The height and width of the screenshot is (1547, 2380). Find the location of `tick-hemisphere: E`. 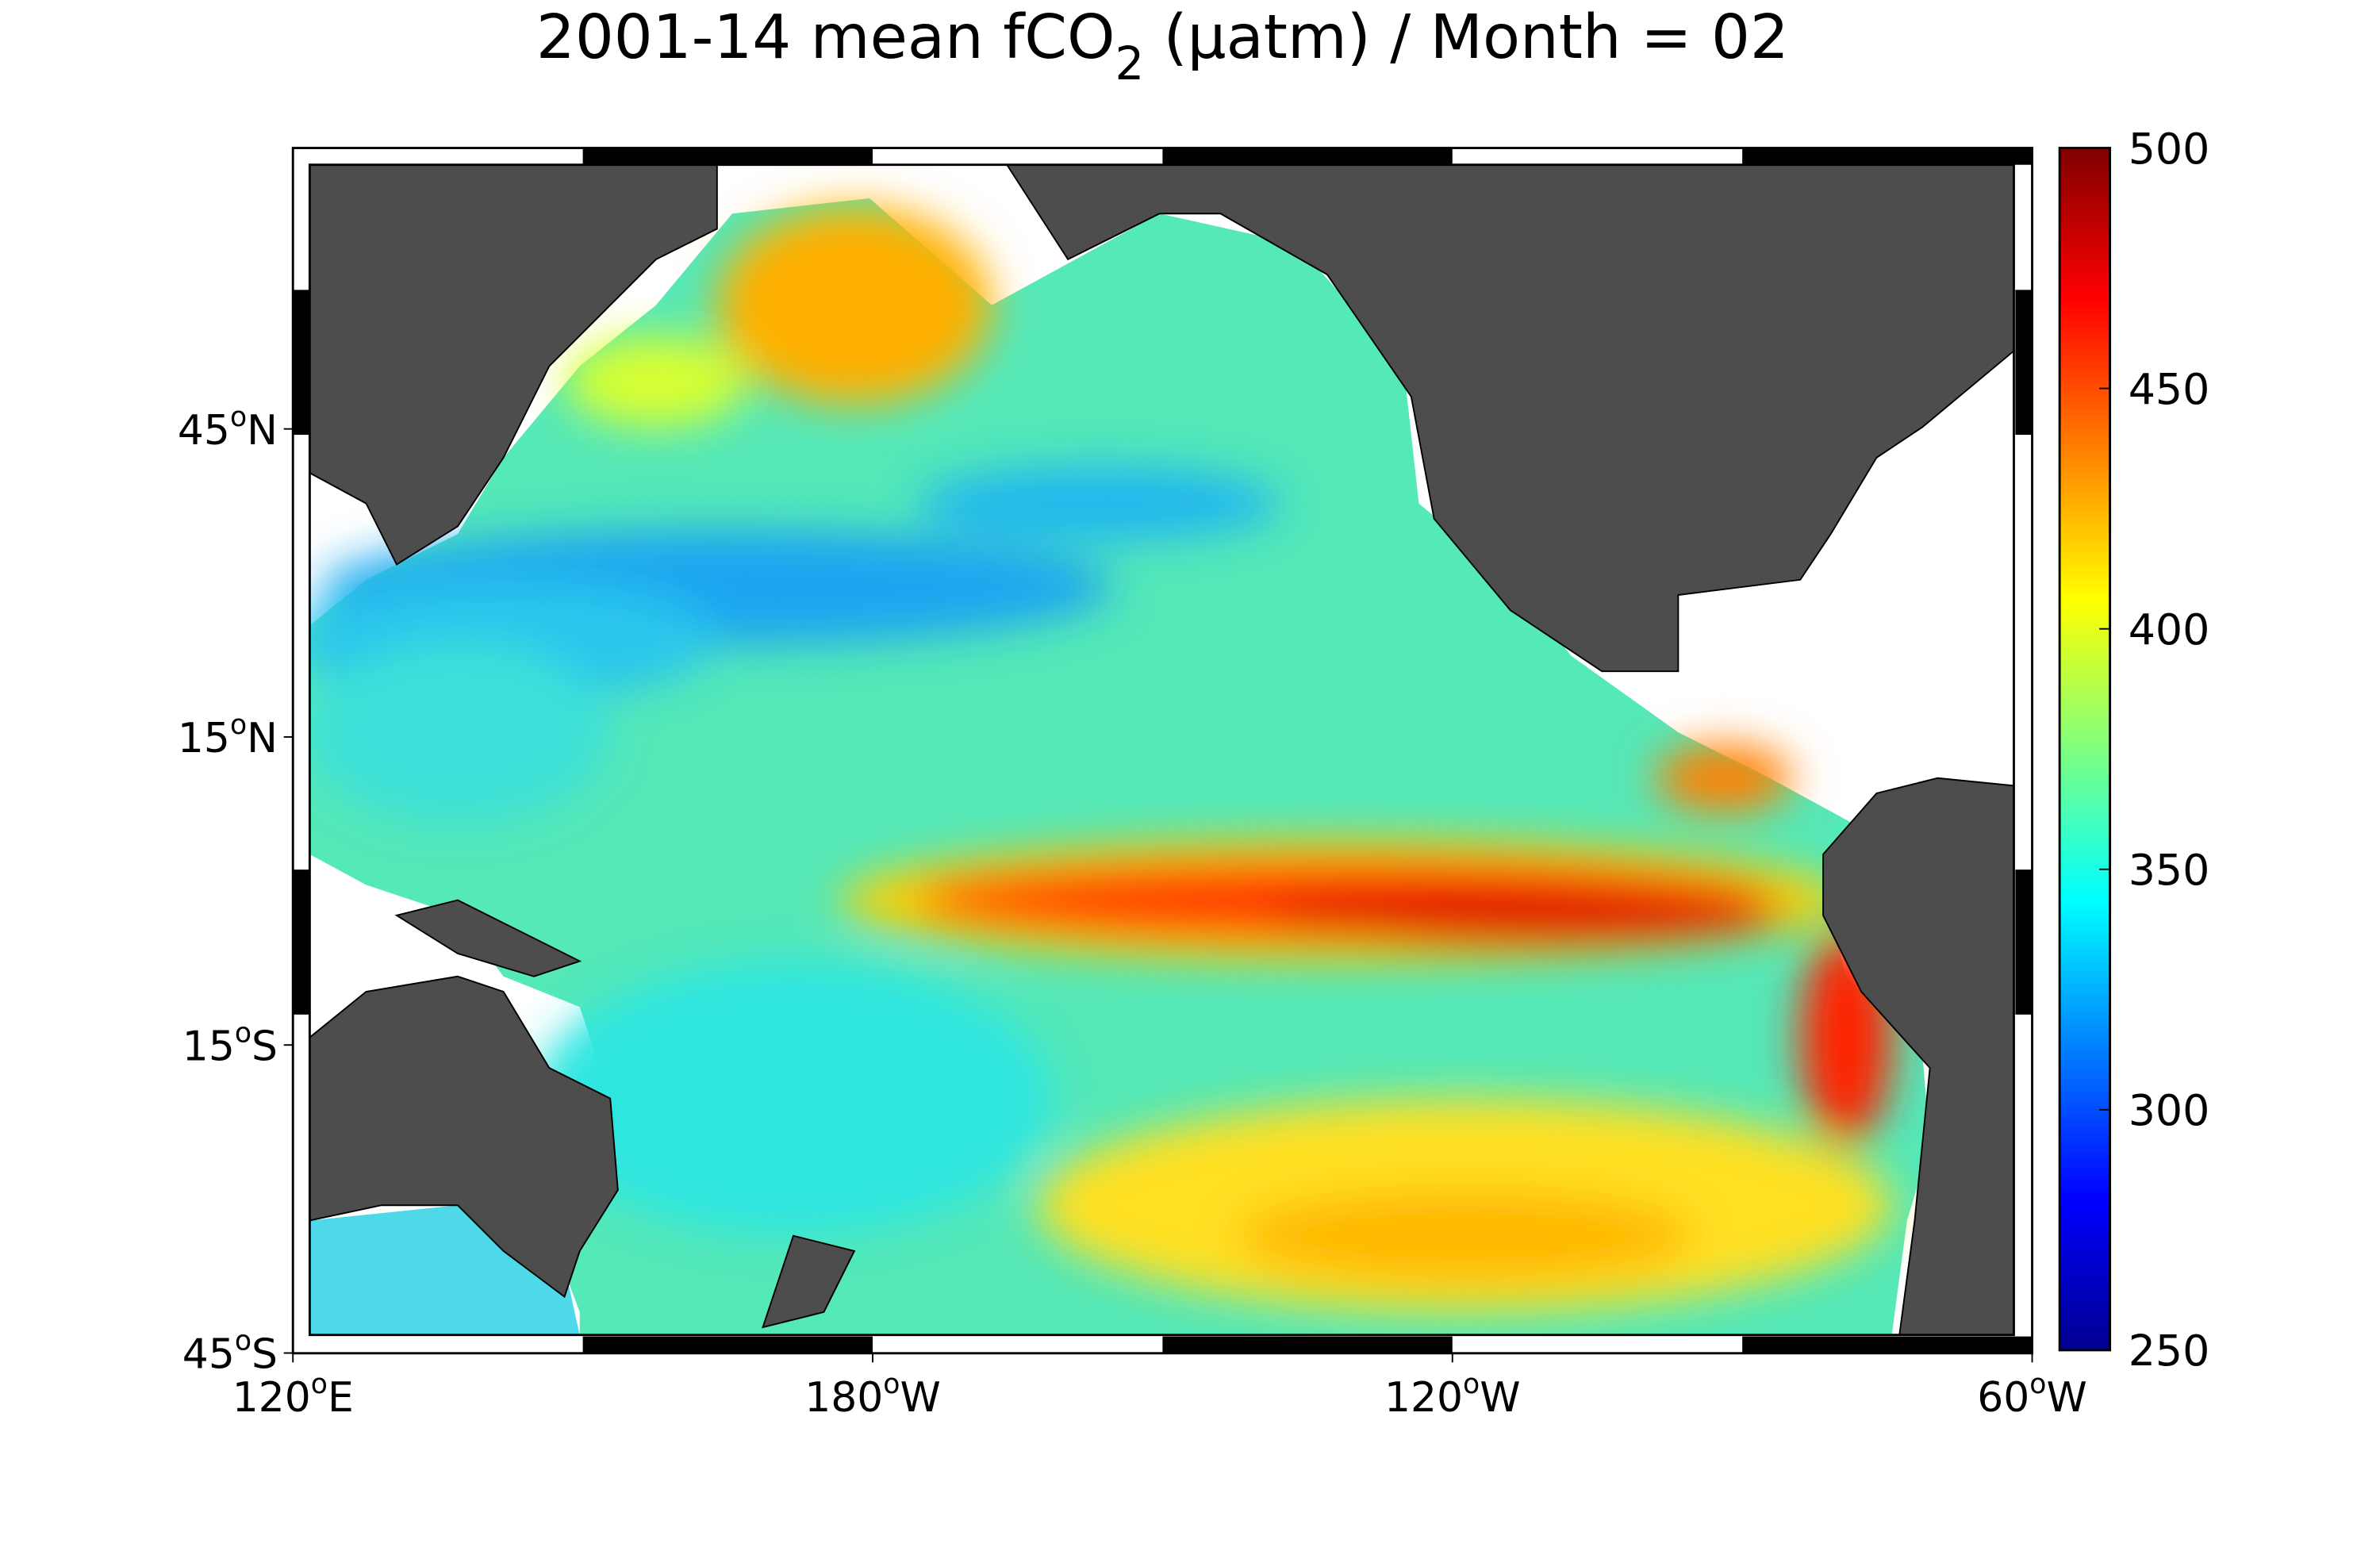

tick-hemisphere: E is located at coordinates (341, 1398).